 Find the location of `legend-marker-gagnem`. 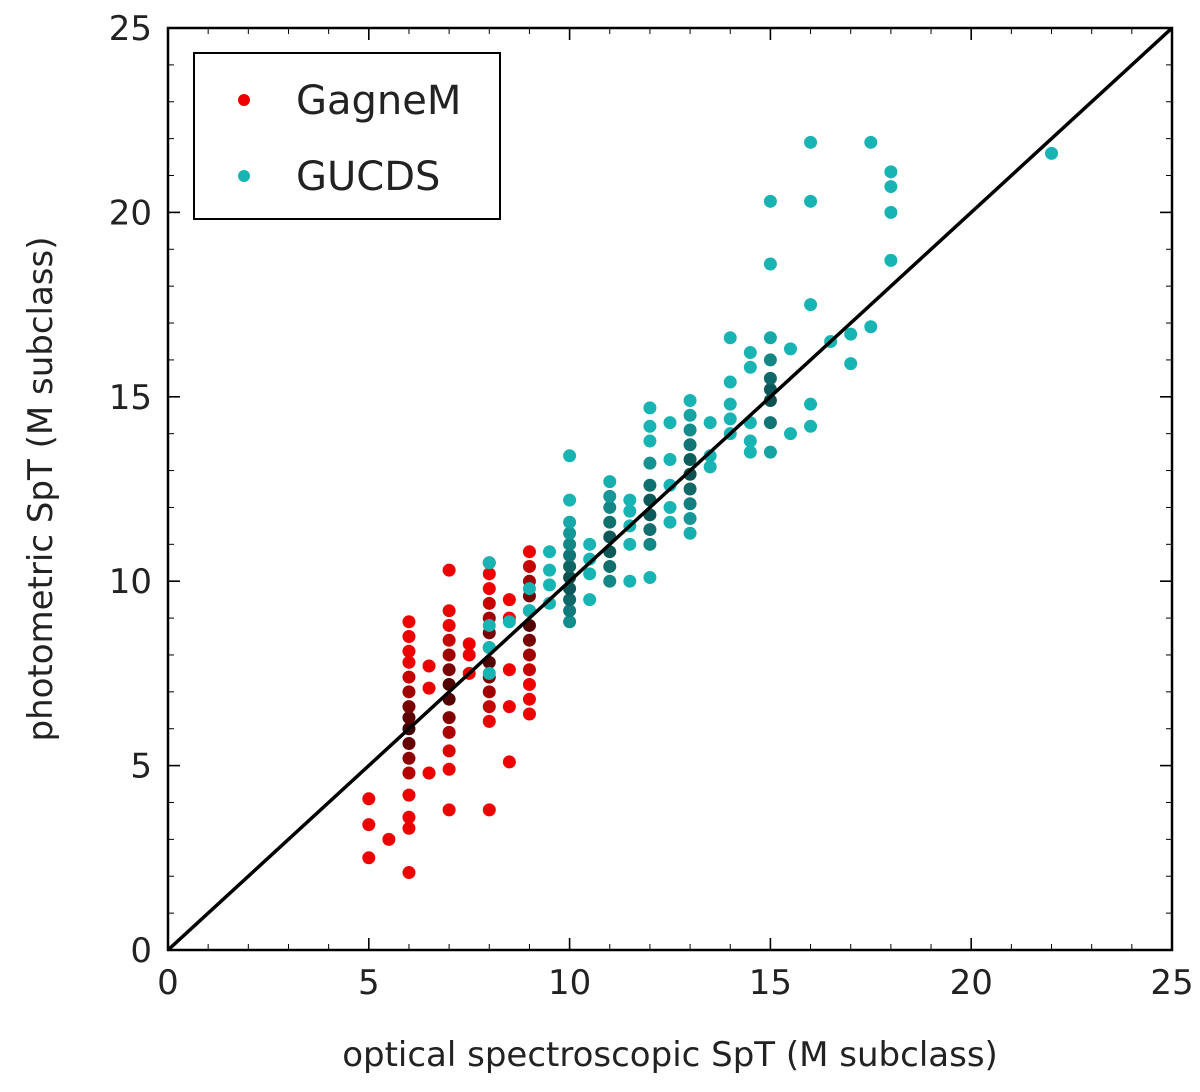

legend-marker-gagnem is located at coordinates (244, 100).